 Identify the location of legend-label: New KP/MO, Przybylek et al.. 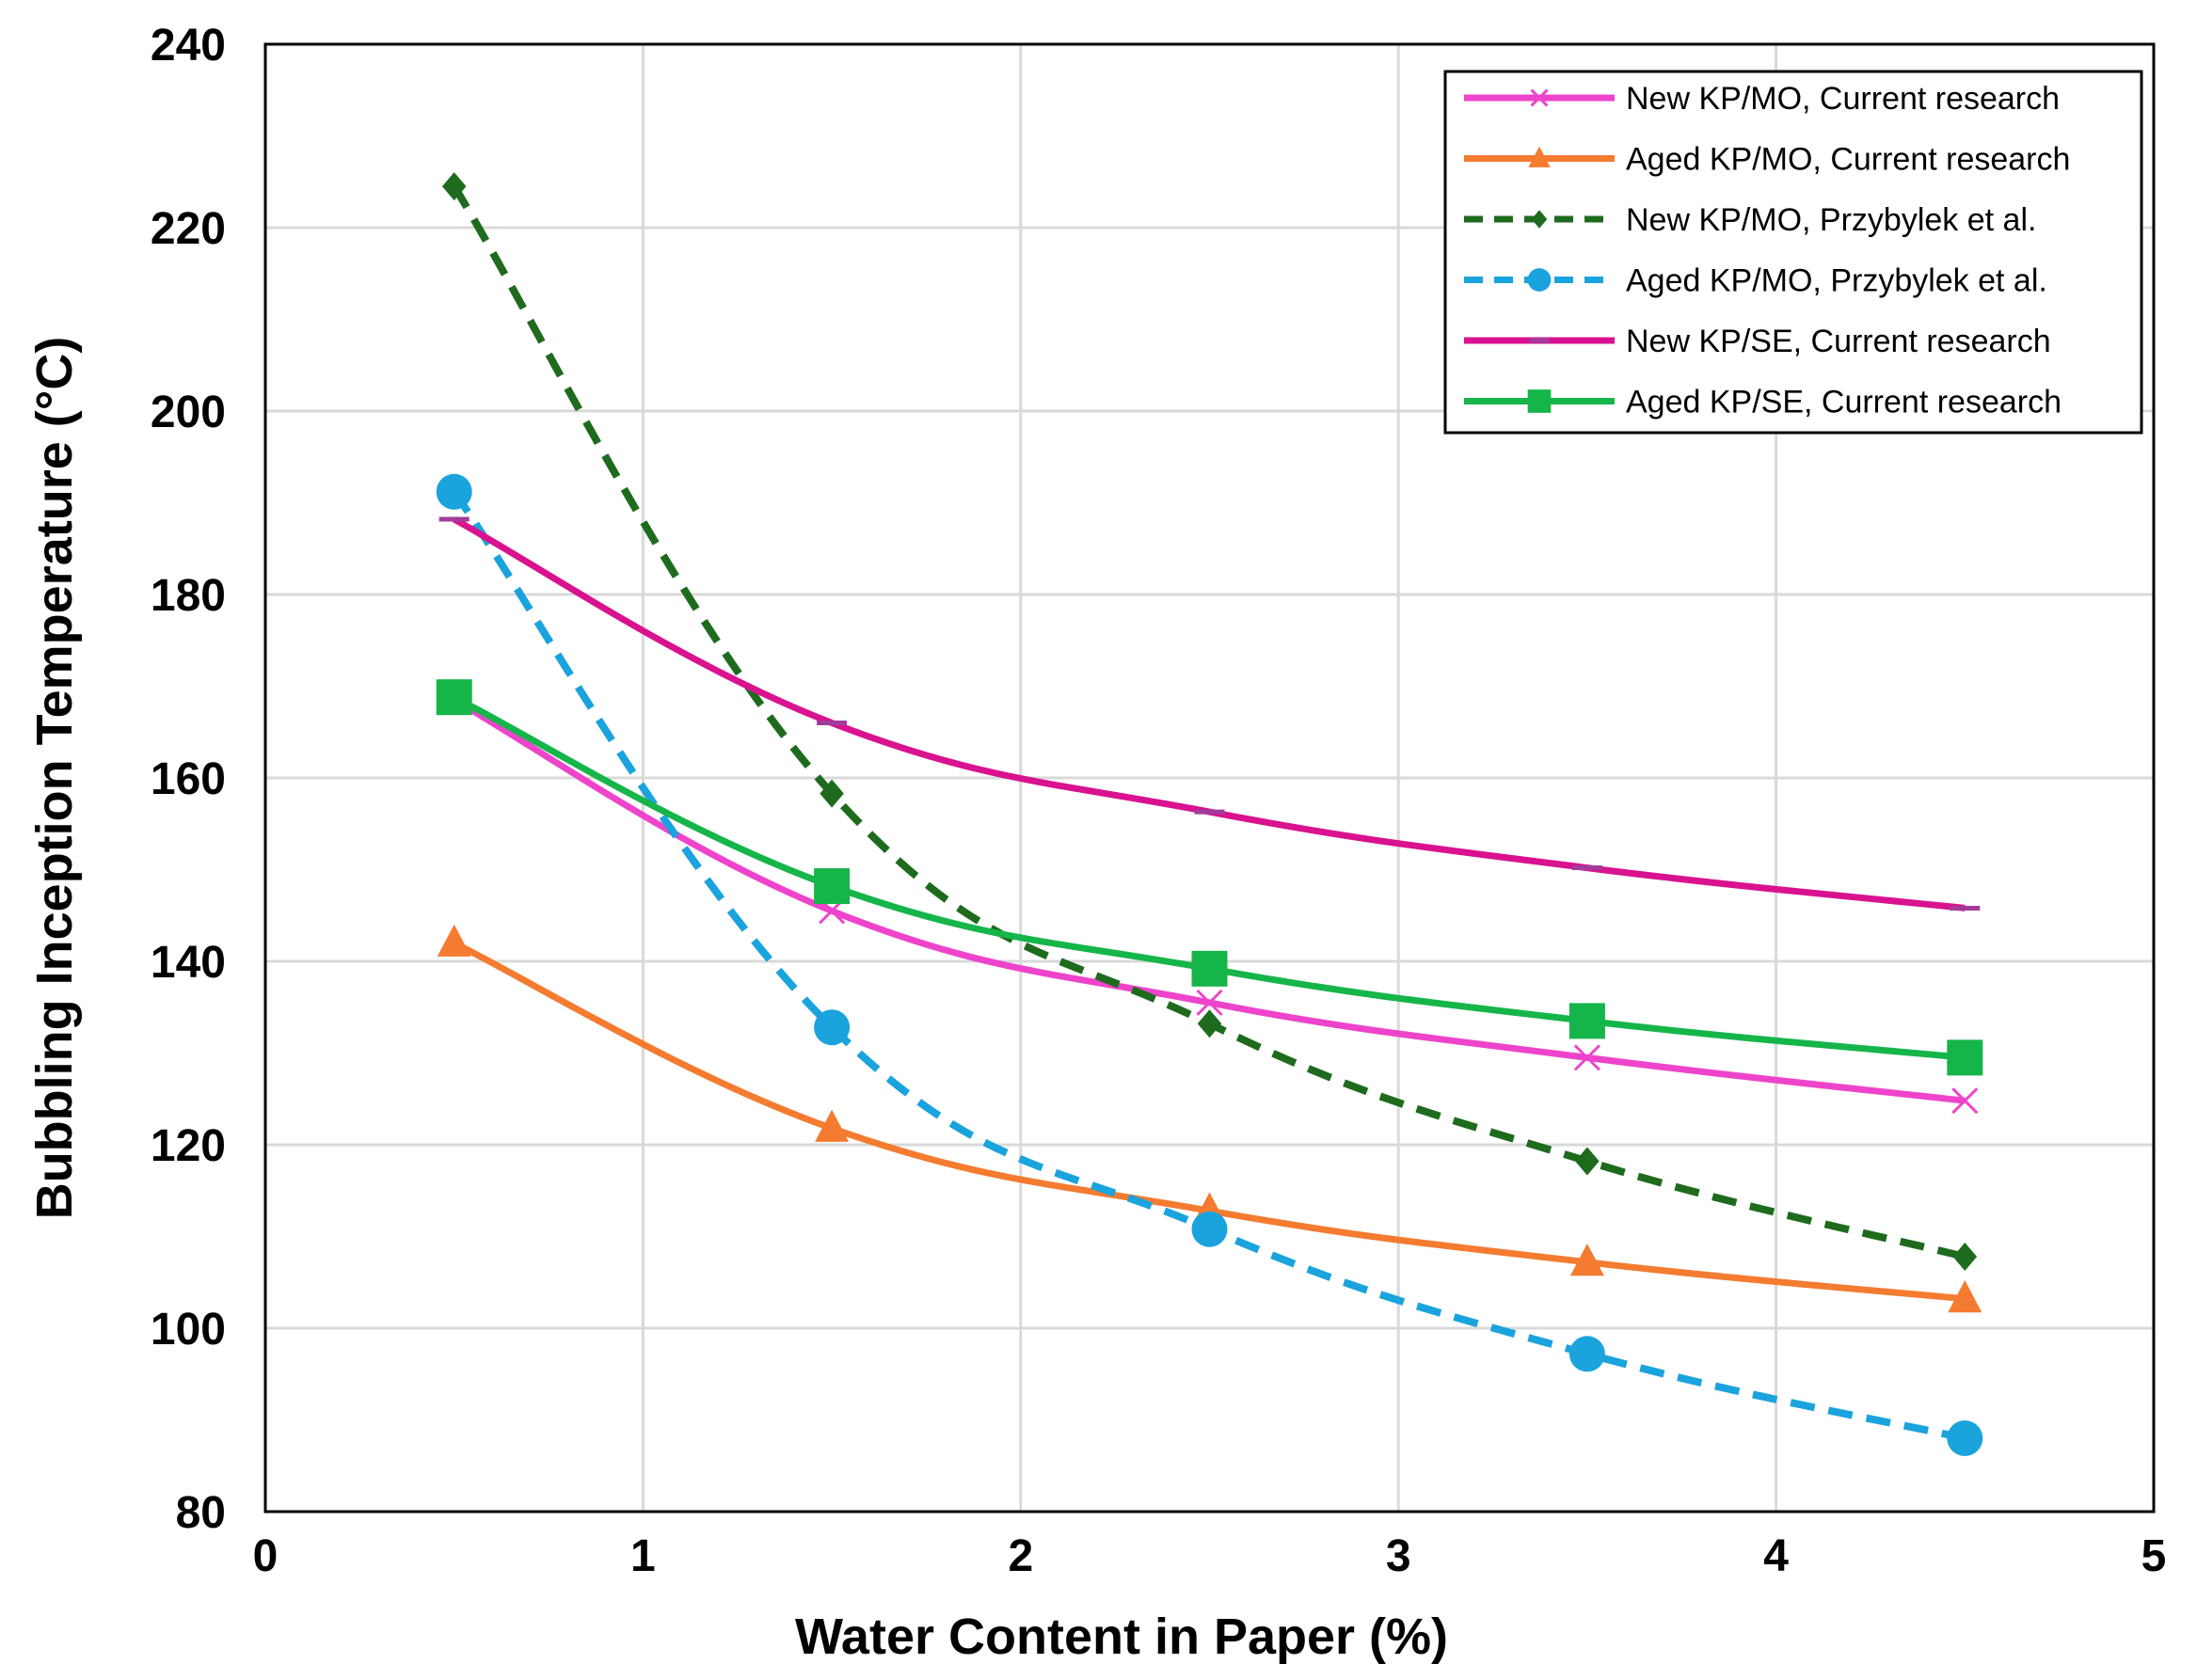
(1831, 220).